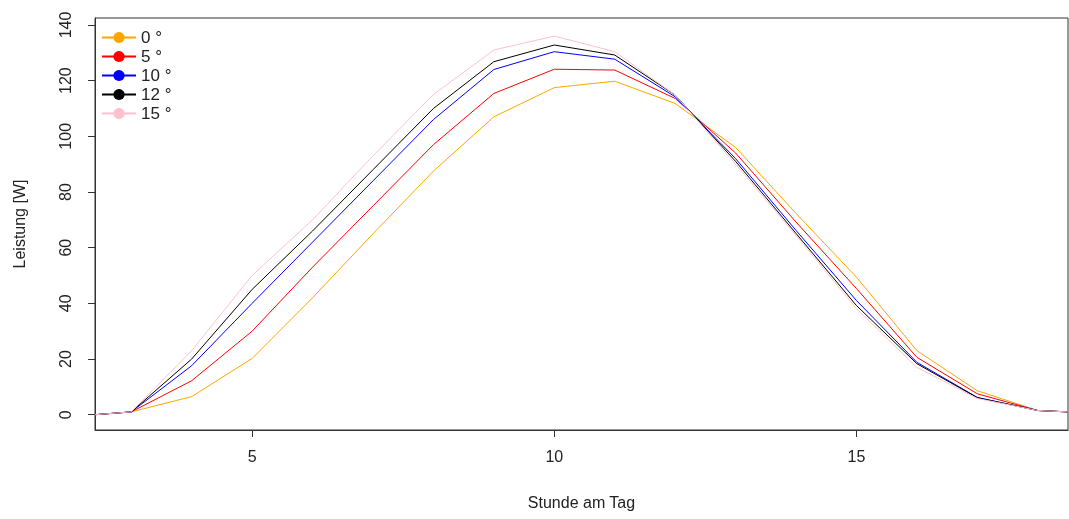  Describe the element at coordinates (65, 359) in the screenshot. I see `y-tick-label: 20` at that location.